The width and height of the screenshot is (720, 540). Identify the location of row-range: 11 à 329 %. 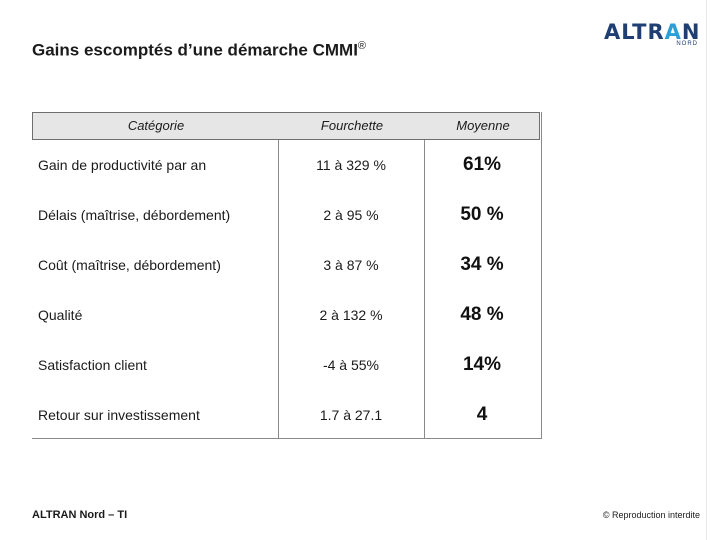
(351, 165).